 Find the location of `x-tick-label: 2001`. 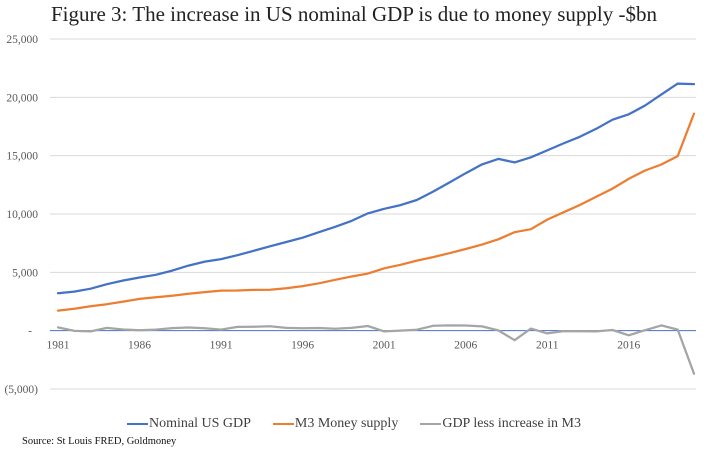

x-tick-label: 2001 is located at coordinates (384, 346).